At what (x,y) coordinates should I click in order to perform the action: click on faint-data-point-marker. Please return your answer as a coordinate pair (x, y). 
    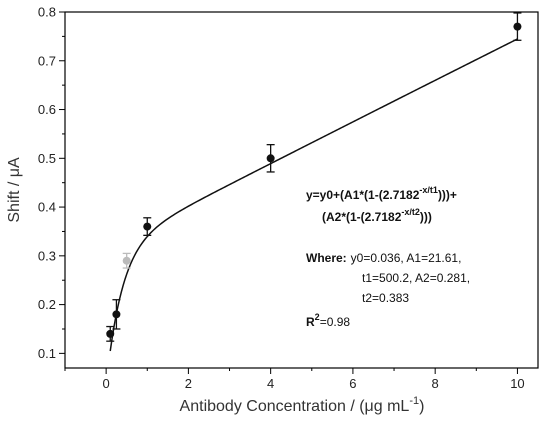
    Looking at the image, I should click on (126, 260).